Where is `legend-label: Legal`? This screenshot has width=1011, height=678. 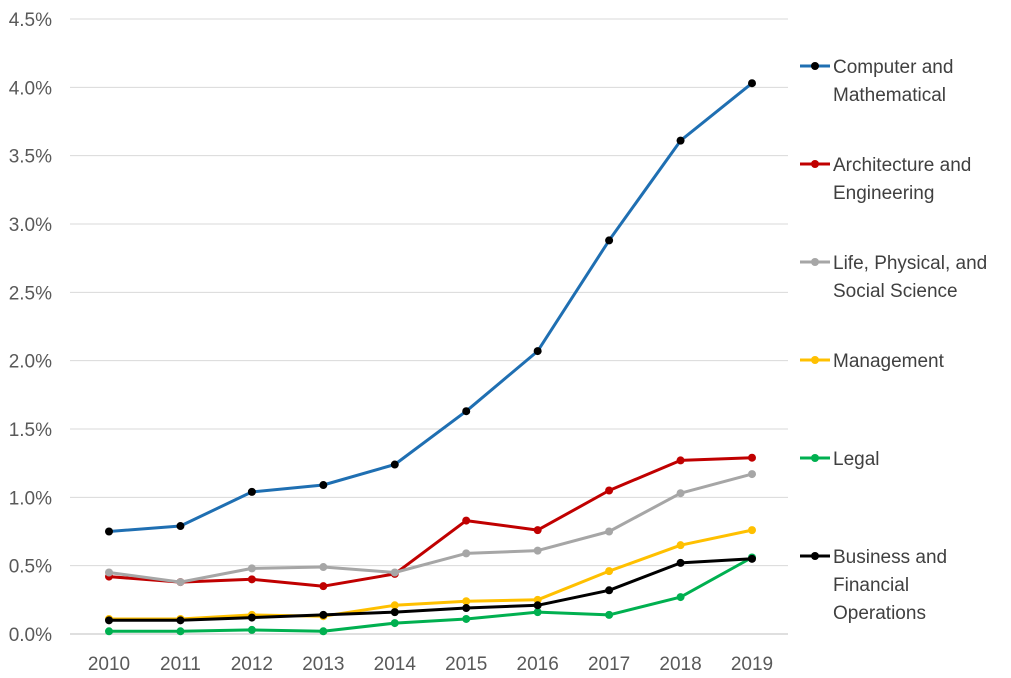 legend-label: Legal is located at coordinates (856, 459).